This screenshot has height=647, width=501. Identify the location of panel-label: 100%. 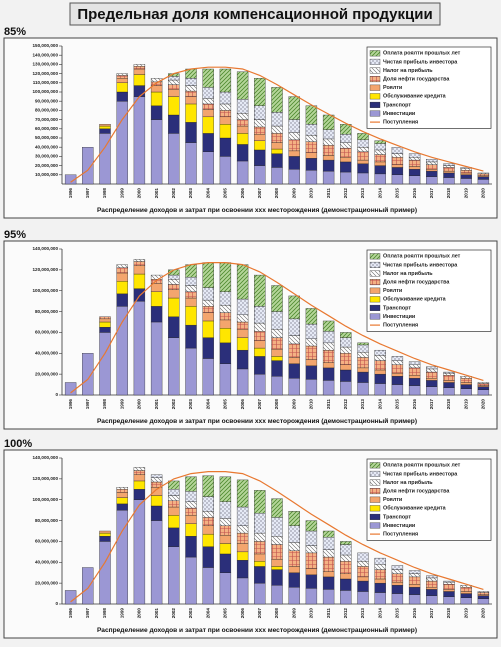
(18, 444).